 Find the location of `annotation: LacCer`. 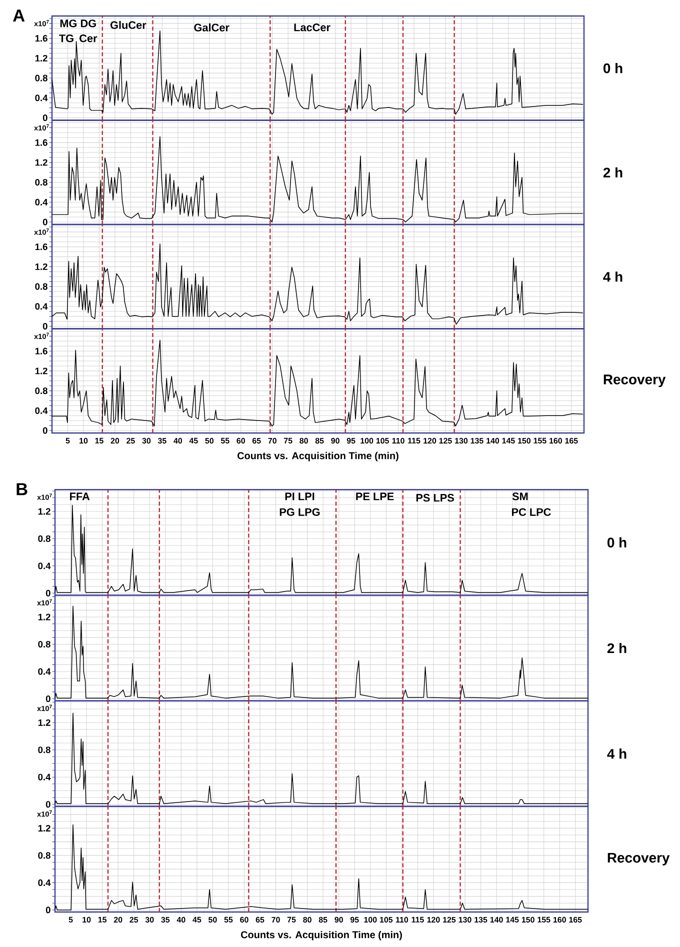

annotation: LacCer is located at coordinates (312, 28).